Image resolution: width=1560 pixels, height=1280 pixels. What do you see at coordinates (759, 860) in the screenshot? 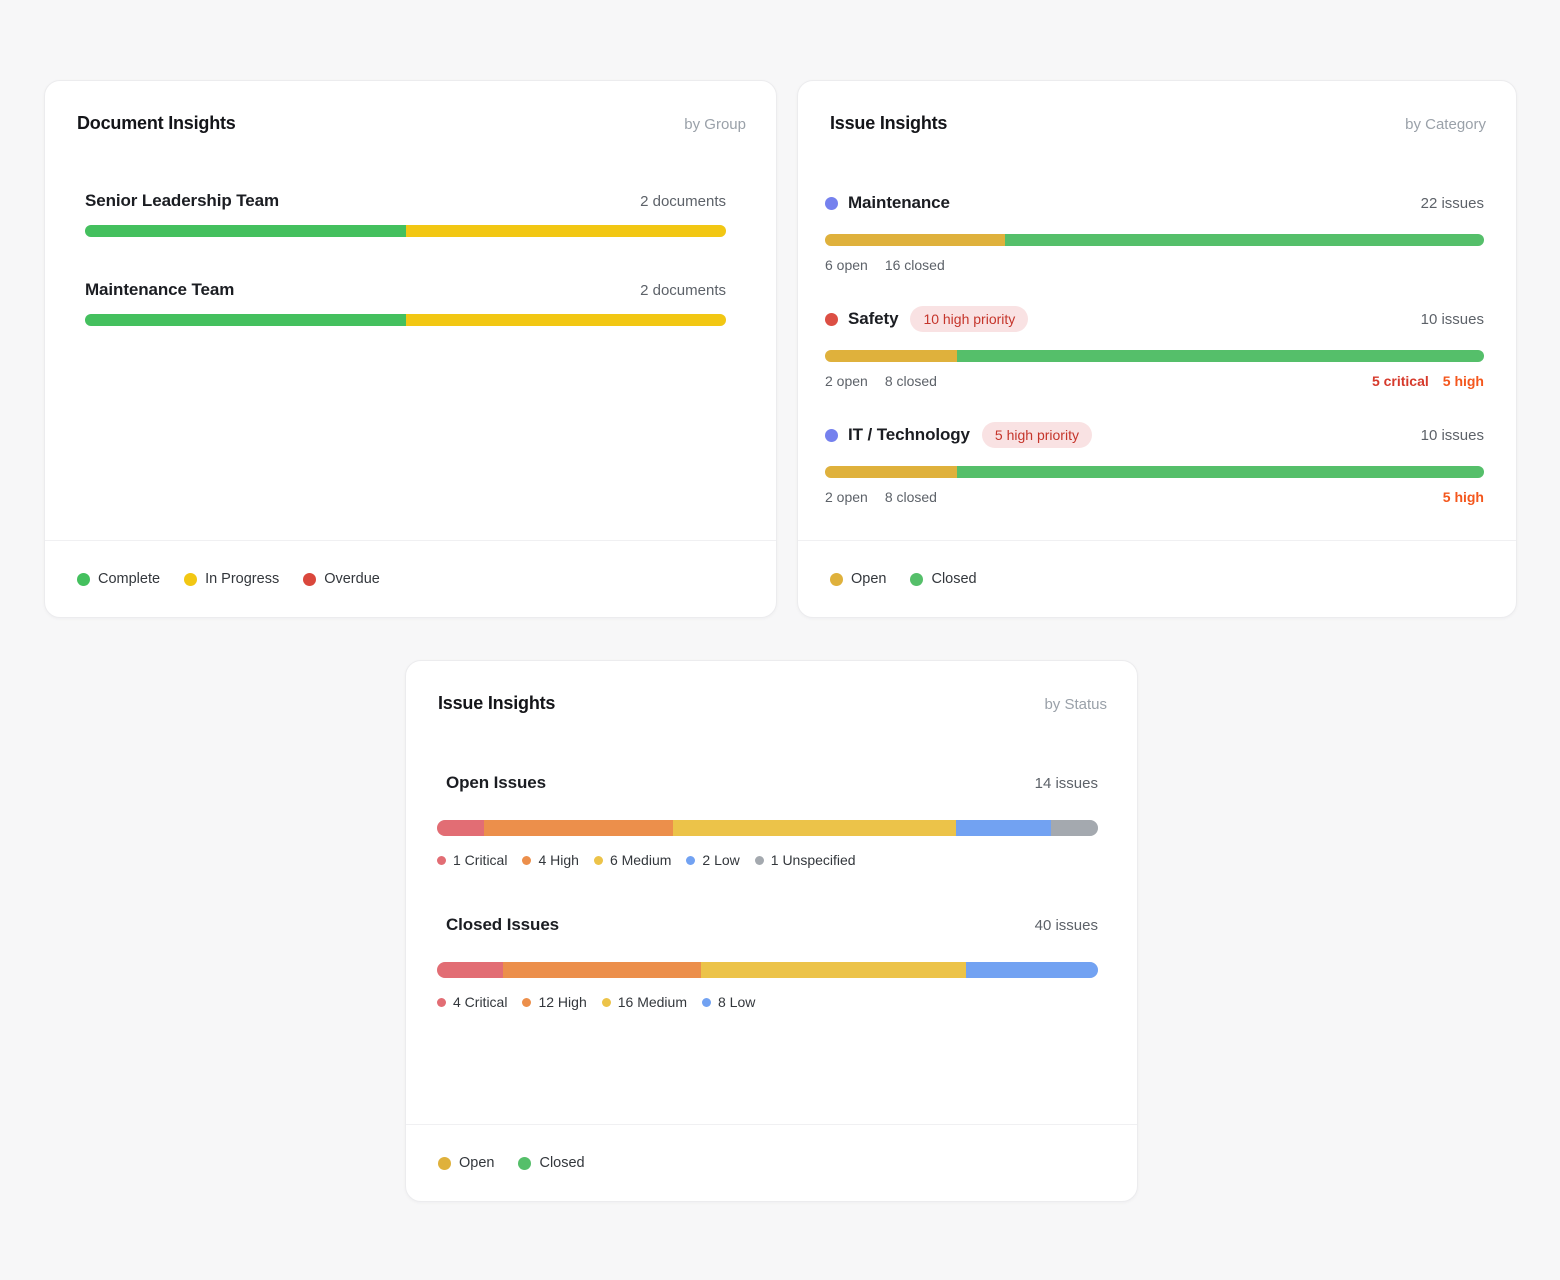
I see `unspecified-dot-icon` at bounding box center [759, 860].